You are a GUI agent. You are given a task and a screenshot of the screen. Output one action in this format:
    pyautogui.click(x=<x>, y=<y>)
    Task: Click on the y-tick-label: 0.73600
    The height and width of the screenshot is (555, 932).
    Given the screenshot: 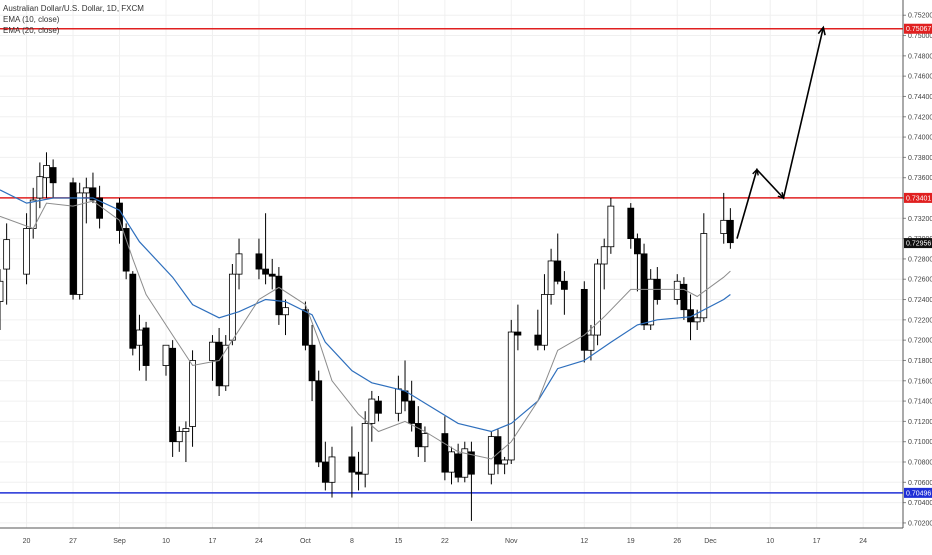 What is the action you would take?
    pyautogui.click(x=920, y=178)
    